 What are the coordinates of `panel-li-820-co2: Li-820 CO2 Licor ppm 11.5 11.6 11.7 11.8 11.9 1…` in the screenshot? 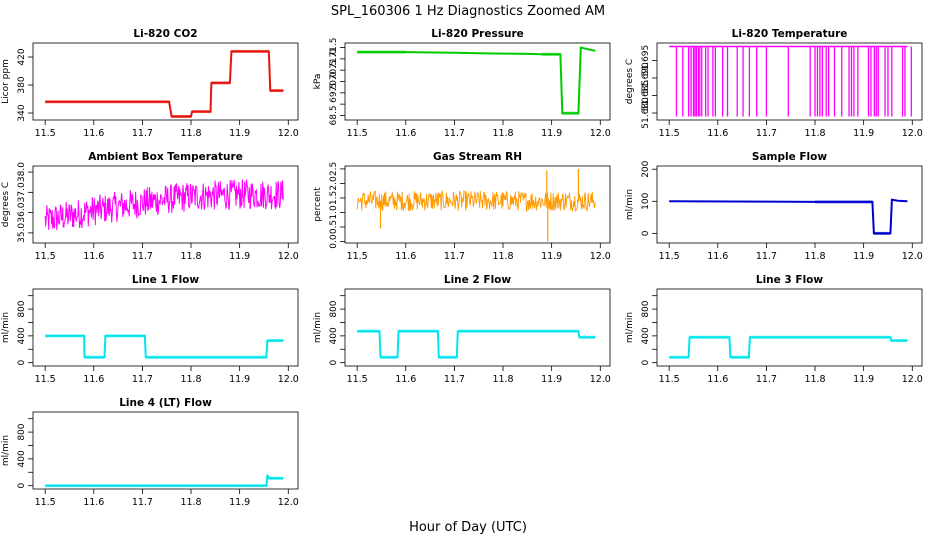 It's located at (150, 83).